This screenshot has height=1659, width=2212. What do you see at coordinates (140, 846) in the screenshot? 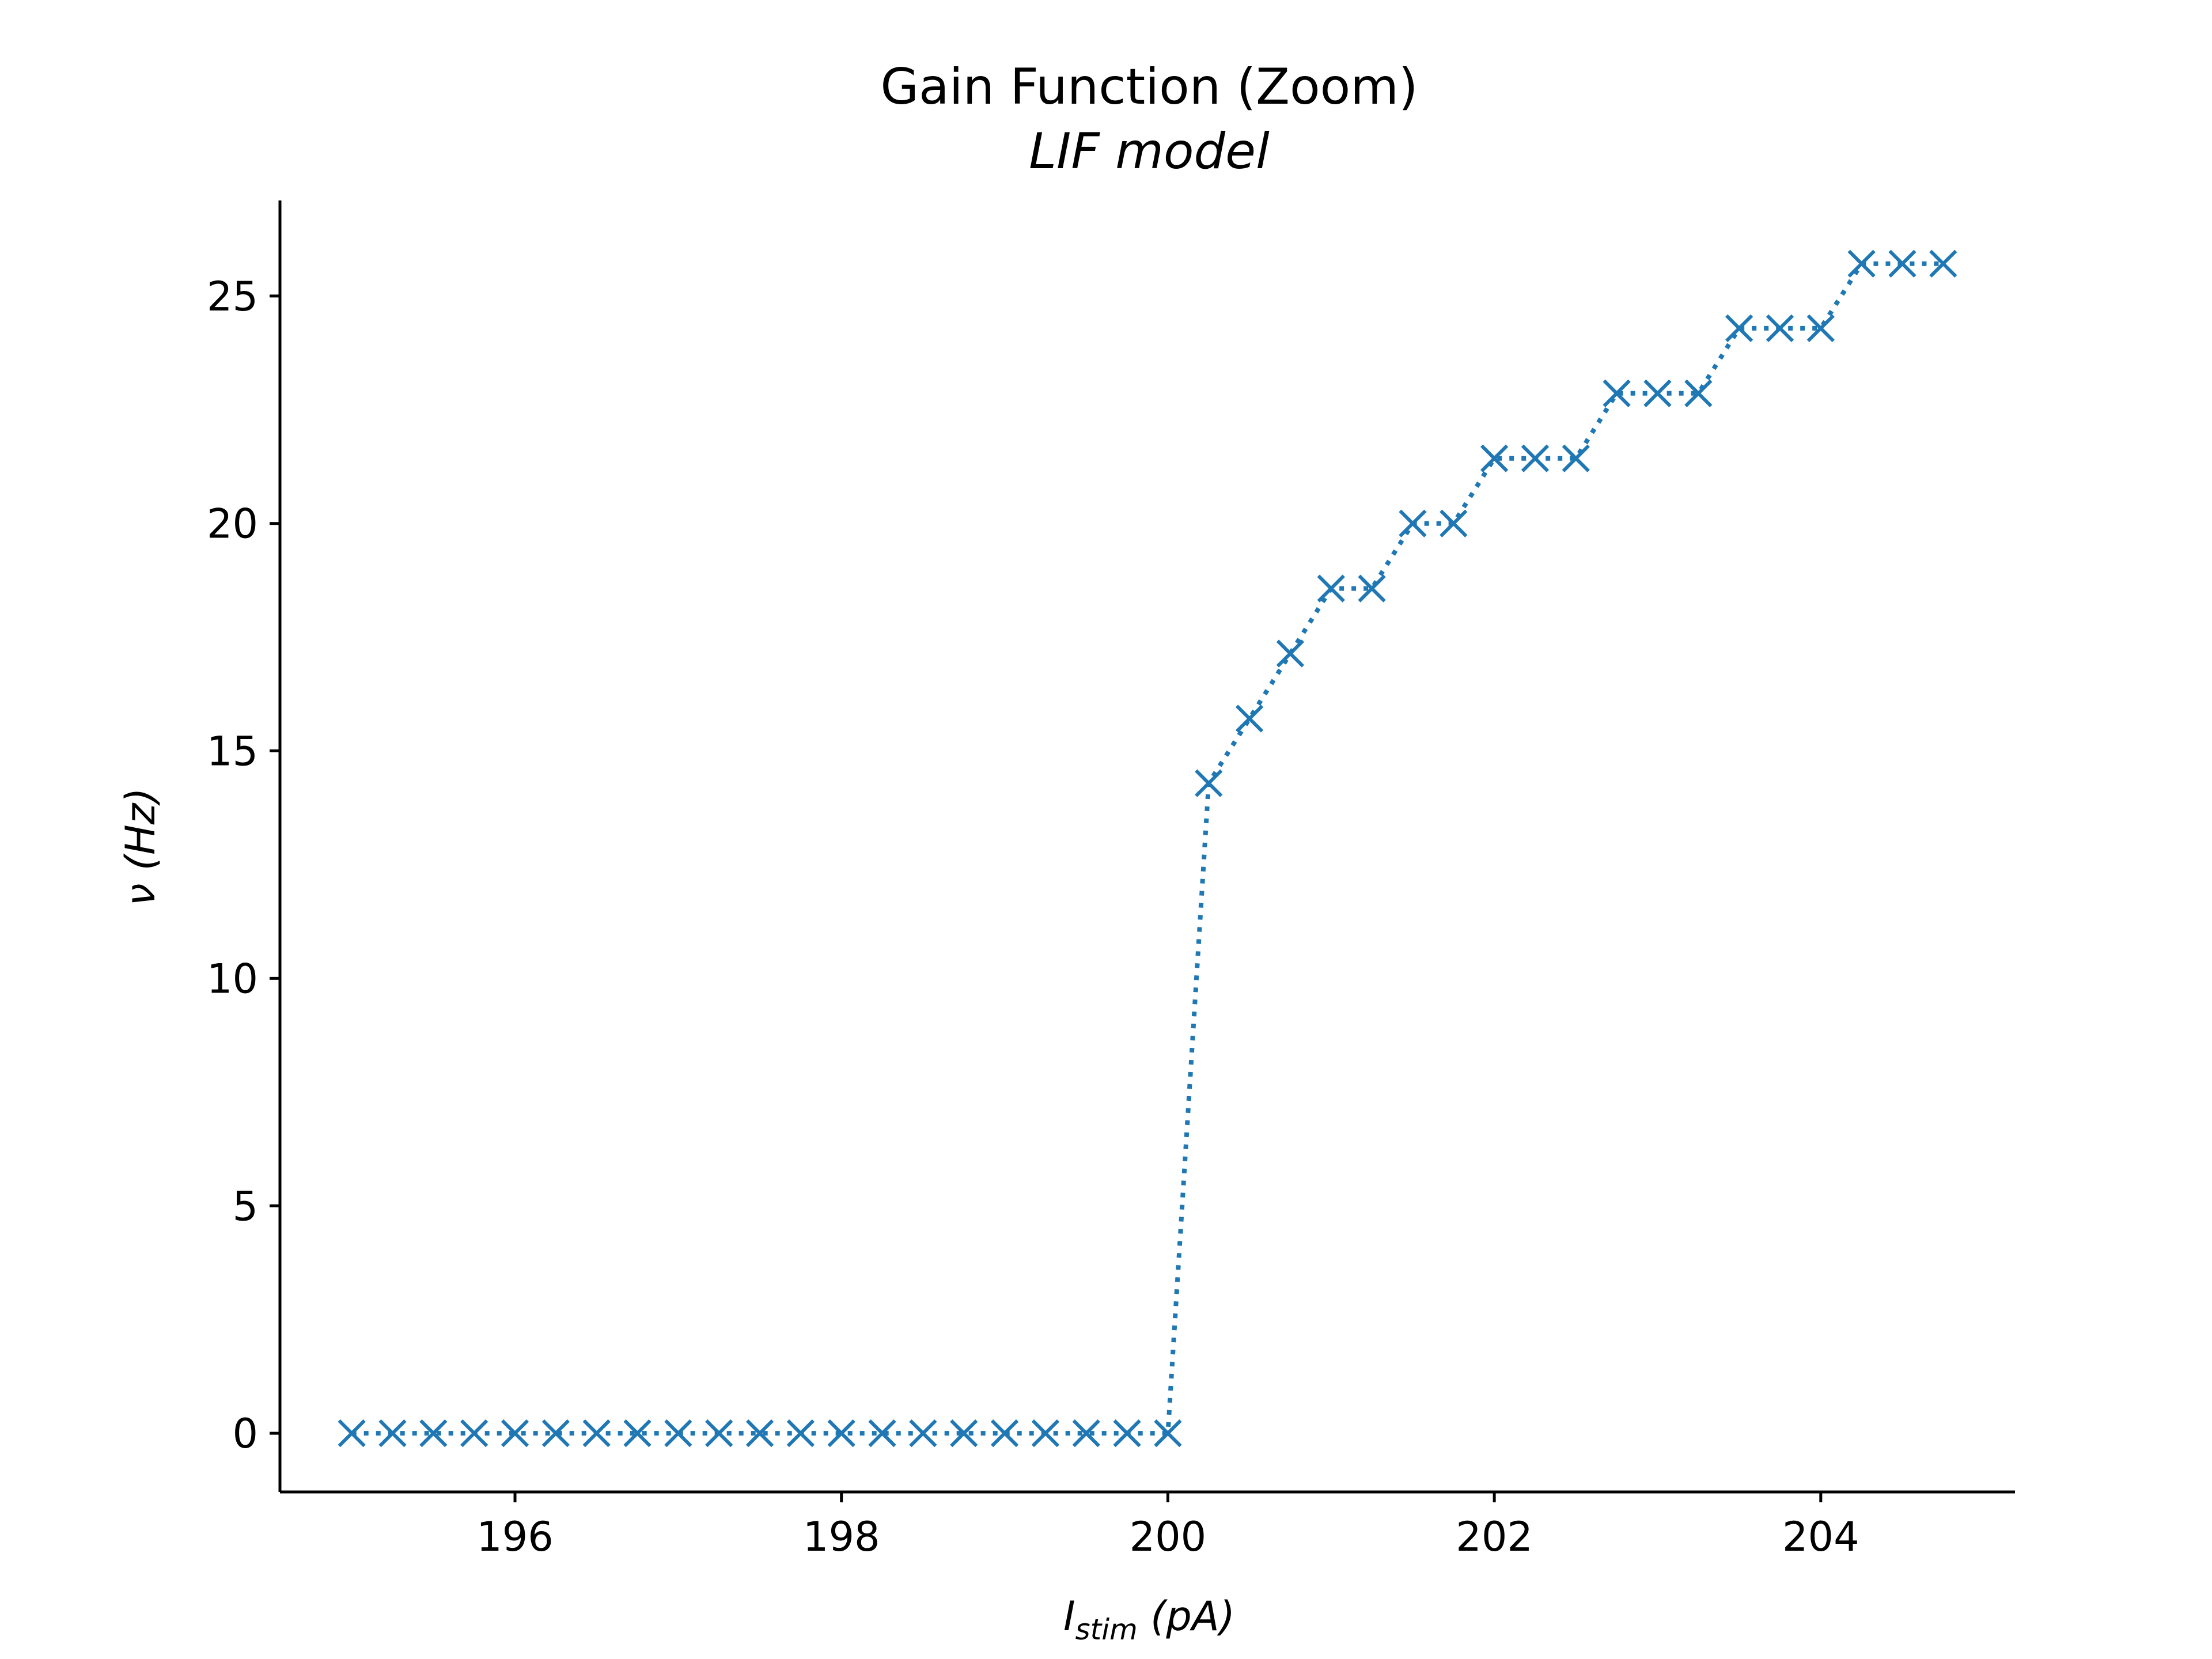
I see `y-axis-label: ν (Hz)` at bounding box center [140, 846].